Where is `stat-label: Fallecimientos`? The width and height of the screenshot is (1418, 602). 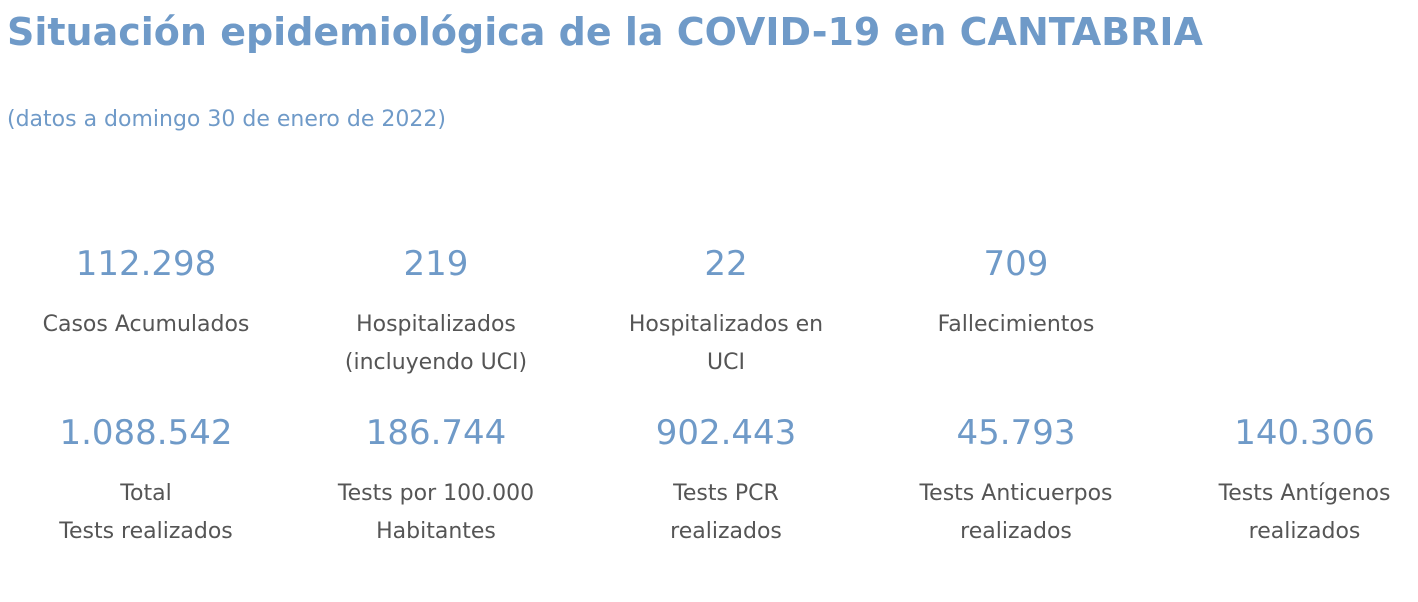
stat-label: Fallecimientos is located at coordinates (1016, 325).